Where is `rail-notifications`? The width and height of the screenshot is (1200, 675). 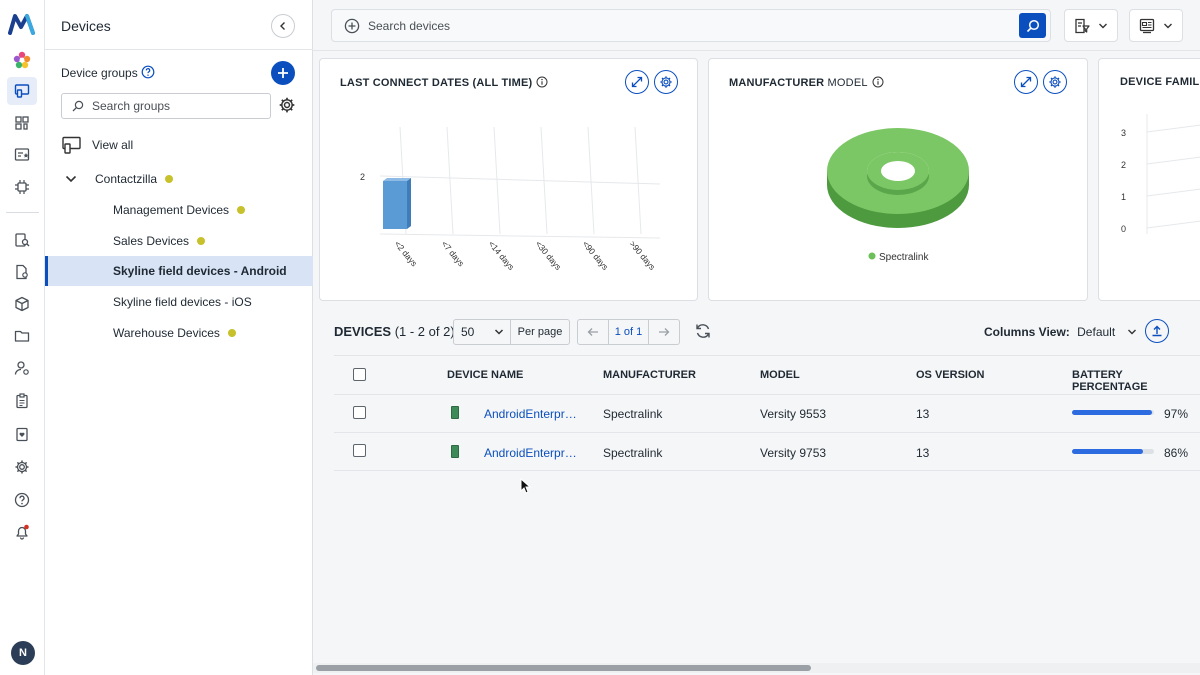
rail-notifications is located at coordinates (22, 532).